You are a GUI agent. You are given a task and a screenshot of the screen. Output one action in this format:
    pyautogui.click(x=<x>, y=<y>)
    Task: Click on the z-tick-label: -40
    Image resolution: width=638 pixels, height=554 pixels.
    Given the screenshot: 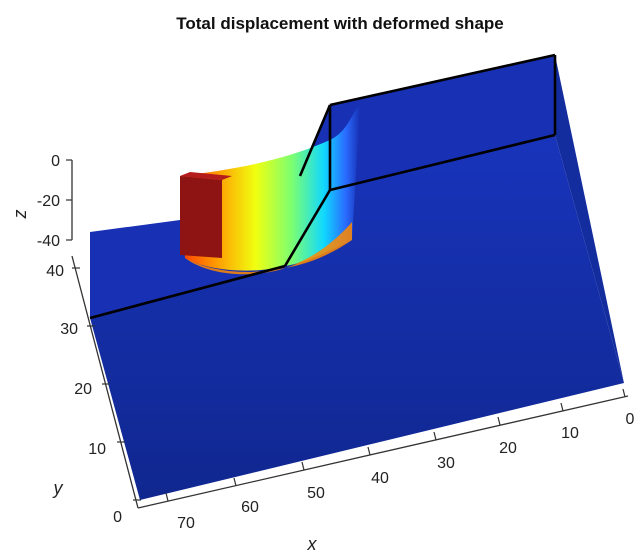 What is the action you would take?
    pyautogui.click(x=48, y=241)
    